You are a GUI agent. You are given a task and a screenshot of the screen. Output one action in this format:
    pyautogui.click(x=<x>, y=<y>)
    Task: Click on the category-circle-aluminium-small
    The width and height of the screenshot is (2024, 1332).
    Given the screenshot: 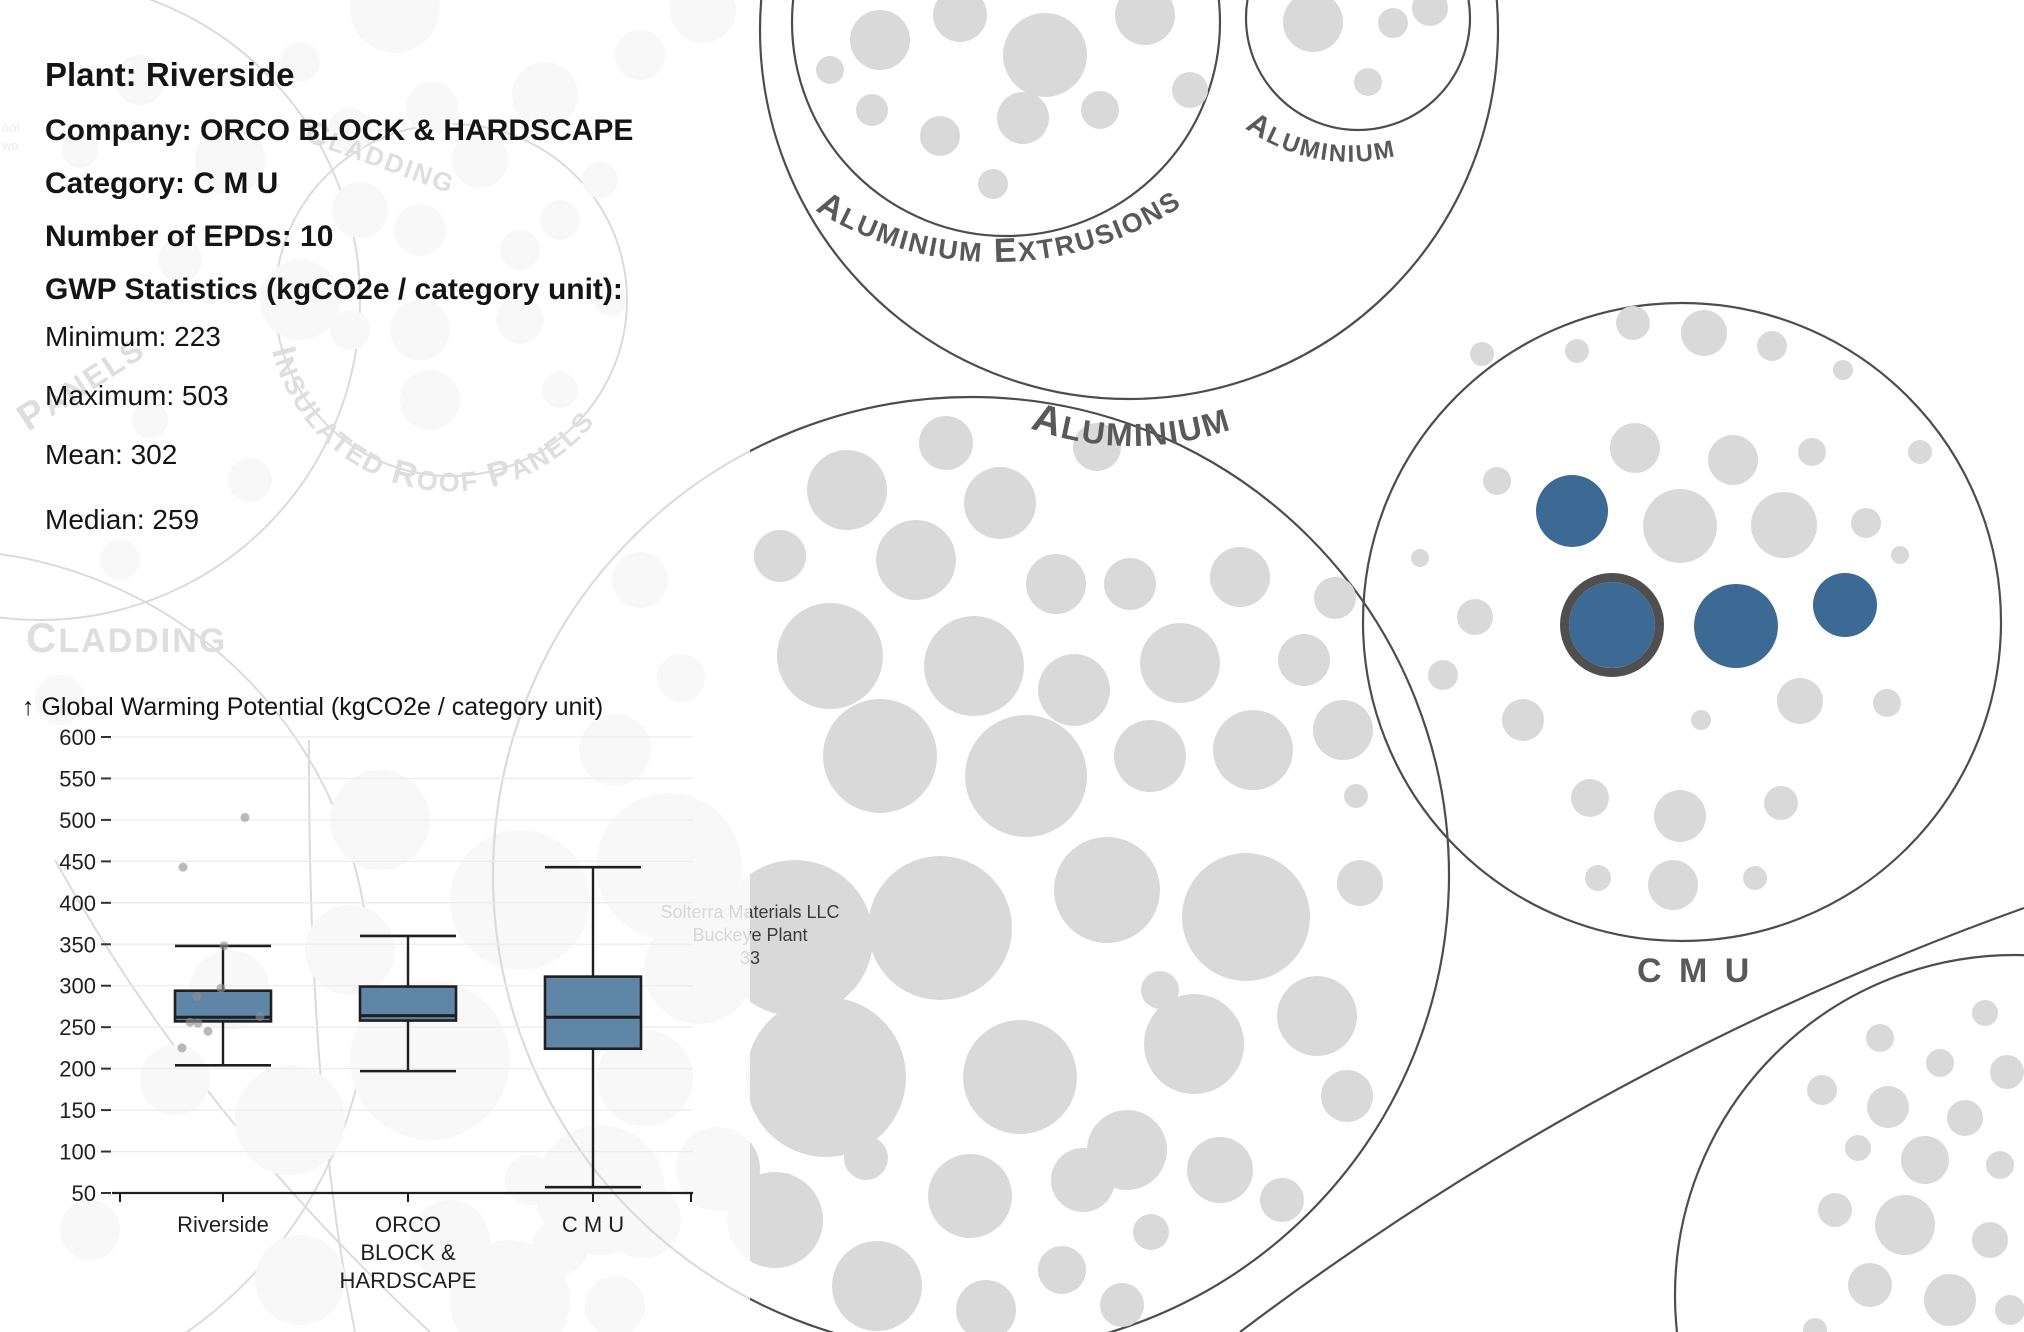 What is the action you would take?
    pyautogui.click(x=1358, y=66)
    